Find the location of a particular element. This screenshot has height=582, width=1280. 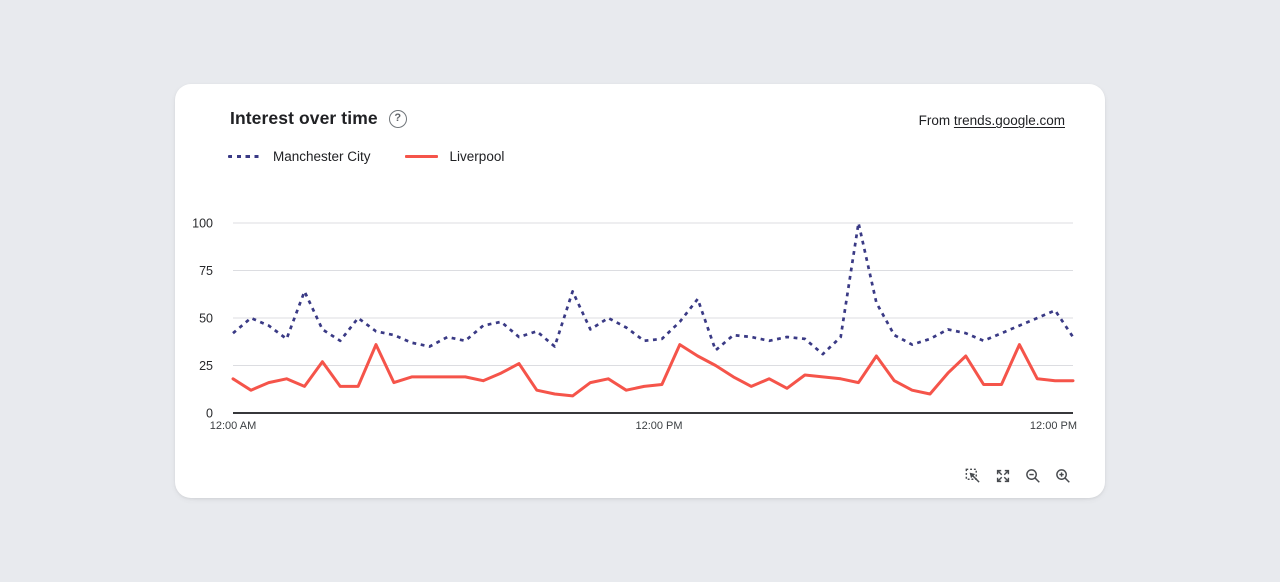

zoom-out-icon is located at coordinates (1033, 476).